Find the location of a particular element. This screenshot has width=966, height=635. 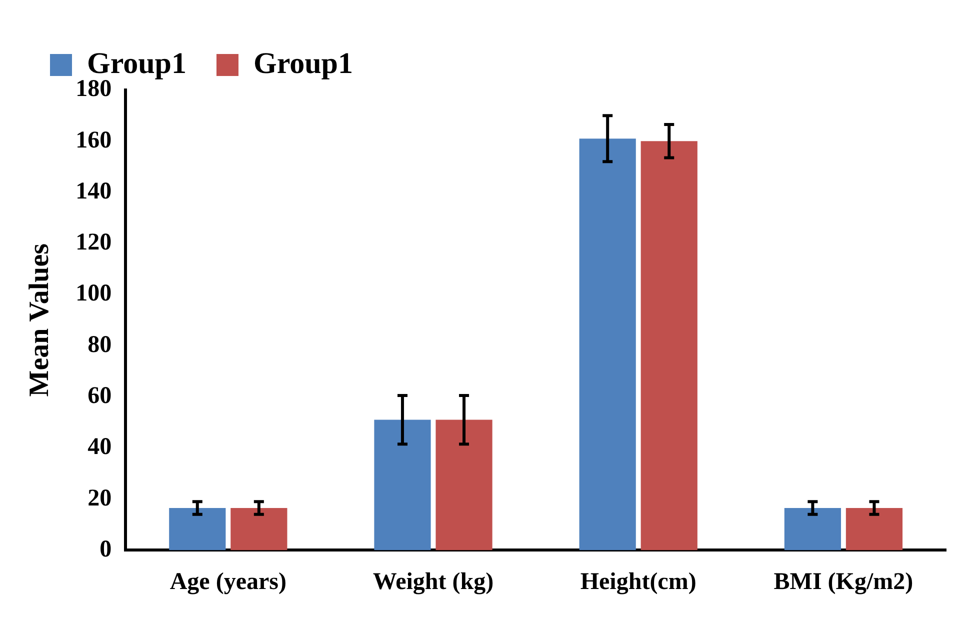

y-tick-label: 60 is located at coordinates (100, 396).